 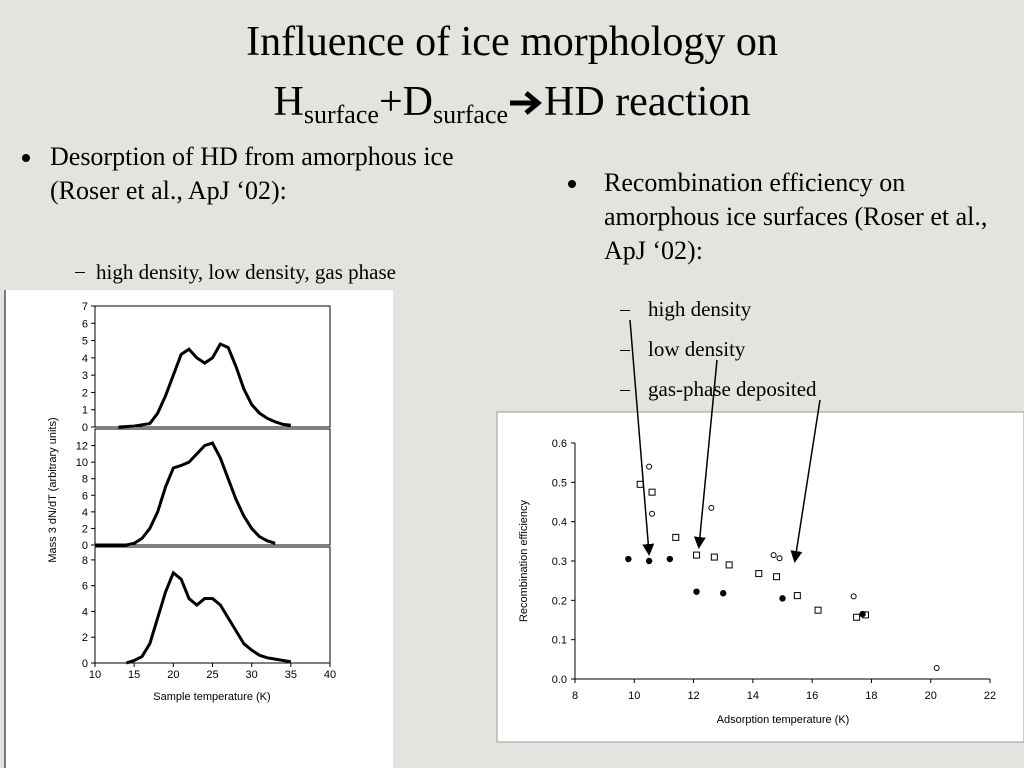 I want to click on x-tick-label: 16, so click(x=812, y=696).